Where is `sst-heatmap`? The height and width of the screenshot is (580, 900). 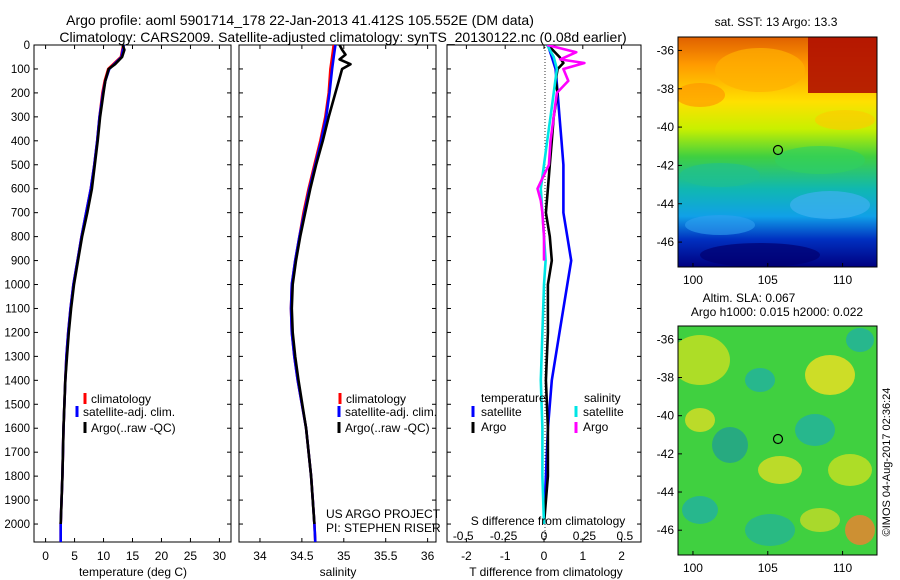
sst-heatmap is located at coordinates (777, 152).